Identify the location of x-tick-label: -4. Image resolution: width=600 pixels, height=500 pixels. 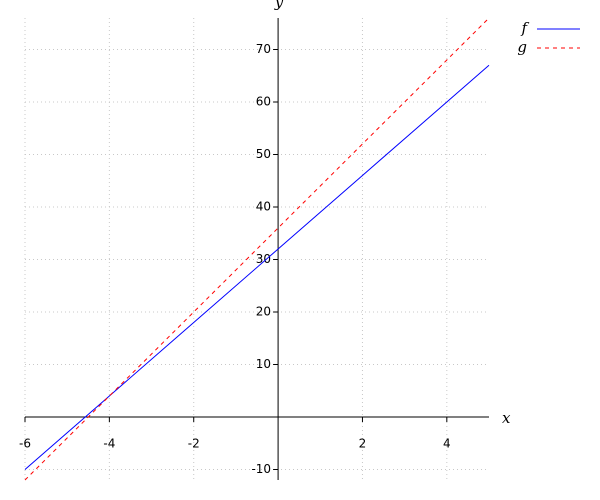
(109, 444).